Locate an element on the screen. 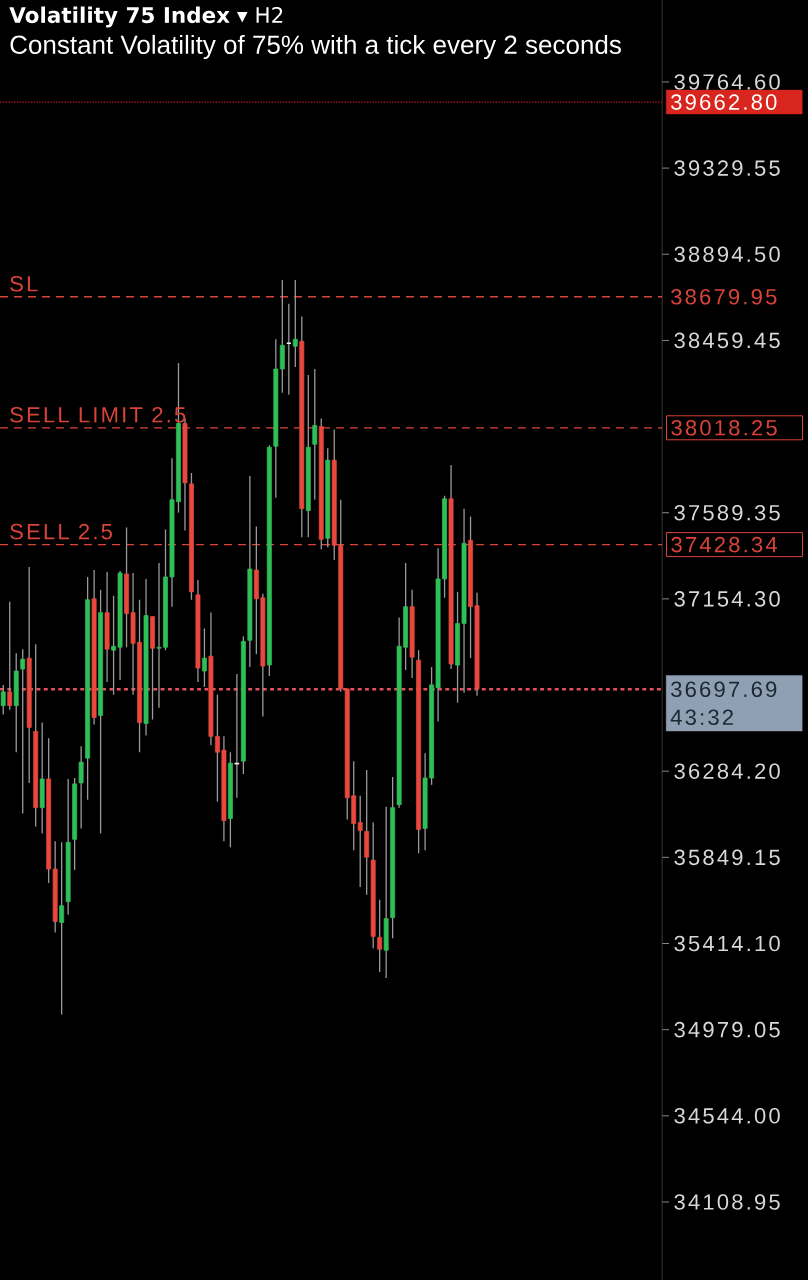 This screenshot has height=1280, width=808. chart-title: Volatility 75 Index ▾ H2 is located at coordinates (146, 17).